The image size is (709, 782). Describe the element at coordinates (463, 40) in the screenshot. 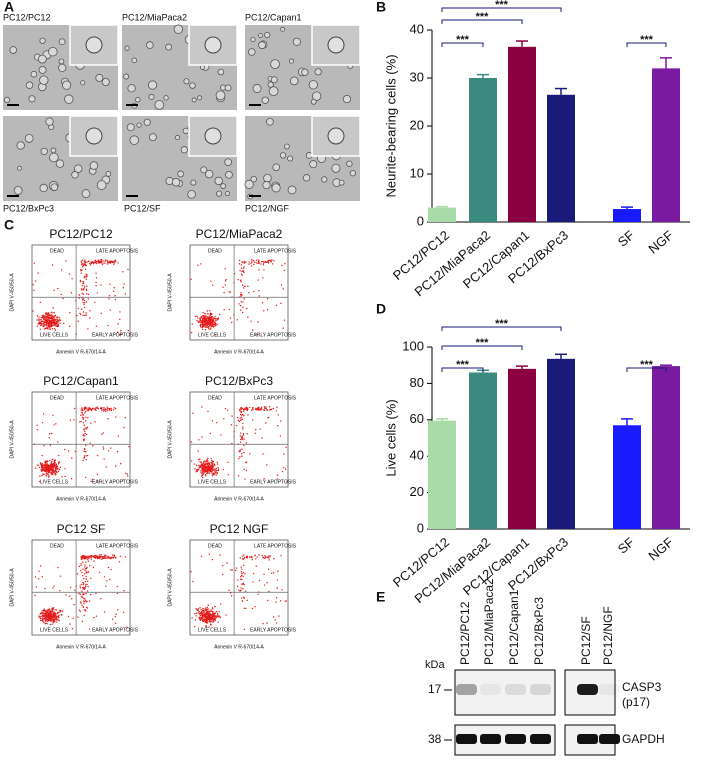

I see `significance-label: ***` at that location.